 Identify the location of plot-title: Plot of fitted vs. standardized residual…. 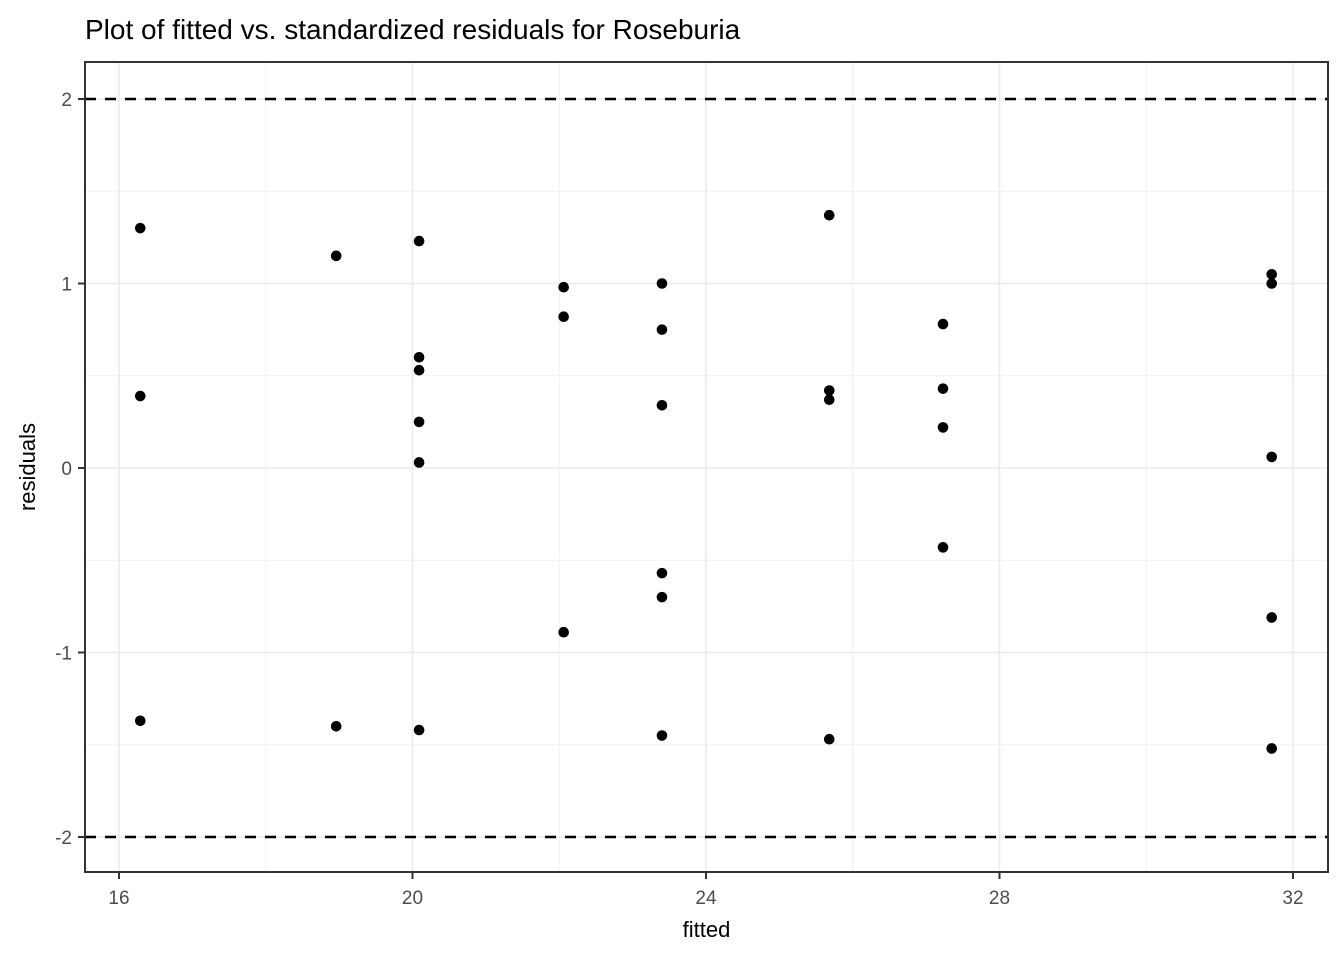
(413, 29).